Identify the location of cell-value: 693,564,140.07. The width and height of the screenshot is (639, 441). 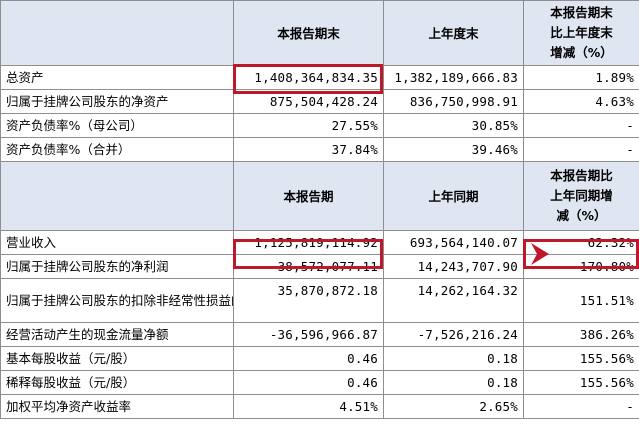
(453, 242).